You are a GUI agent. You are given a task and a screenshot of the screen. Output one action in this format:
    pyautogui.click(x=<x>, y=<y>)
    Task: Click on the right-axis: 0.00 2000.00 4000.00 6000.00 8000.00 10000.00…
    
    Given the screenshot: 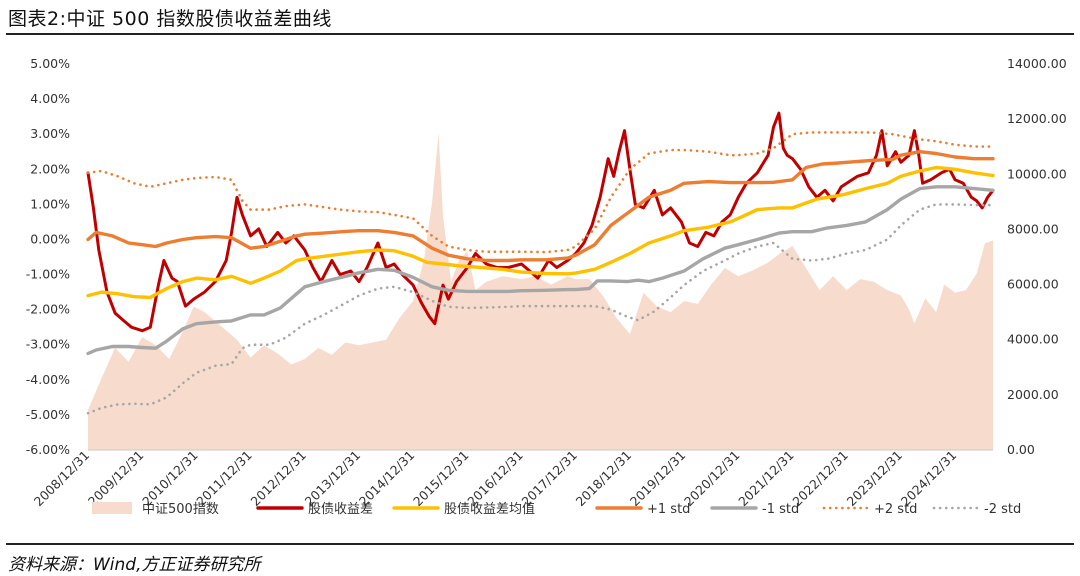 What is the action you would take?
    pyautogui.click(x=1037, y=256)
    